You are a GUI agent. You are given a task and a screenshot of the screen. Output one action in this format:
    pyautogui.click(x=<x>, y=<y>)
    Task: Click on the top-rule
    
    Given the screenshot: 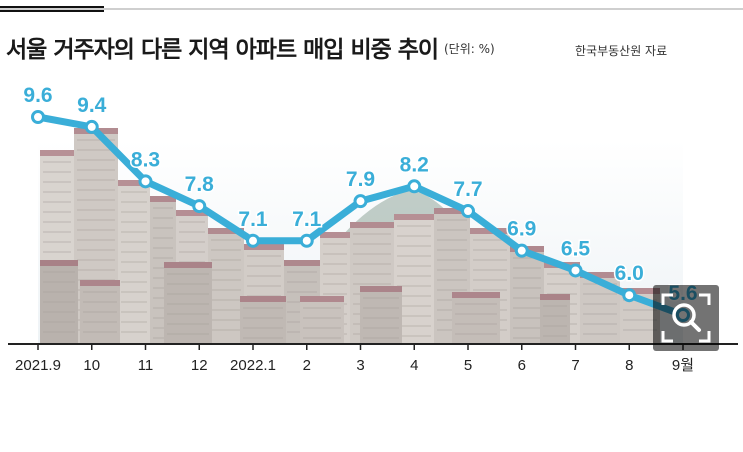 What is the action you would take?
    pyautogui.click(x=371, y=9)
    